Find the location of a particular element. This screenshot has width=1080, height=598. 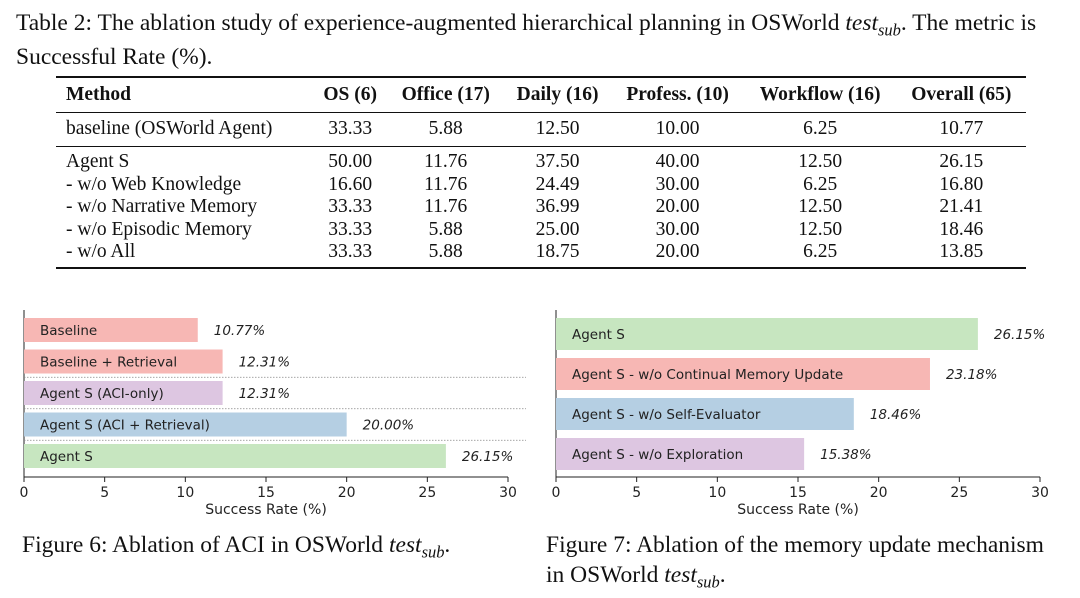

cell-overall: 13.85 is located at coordinates (961, 255).